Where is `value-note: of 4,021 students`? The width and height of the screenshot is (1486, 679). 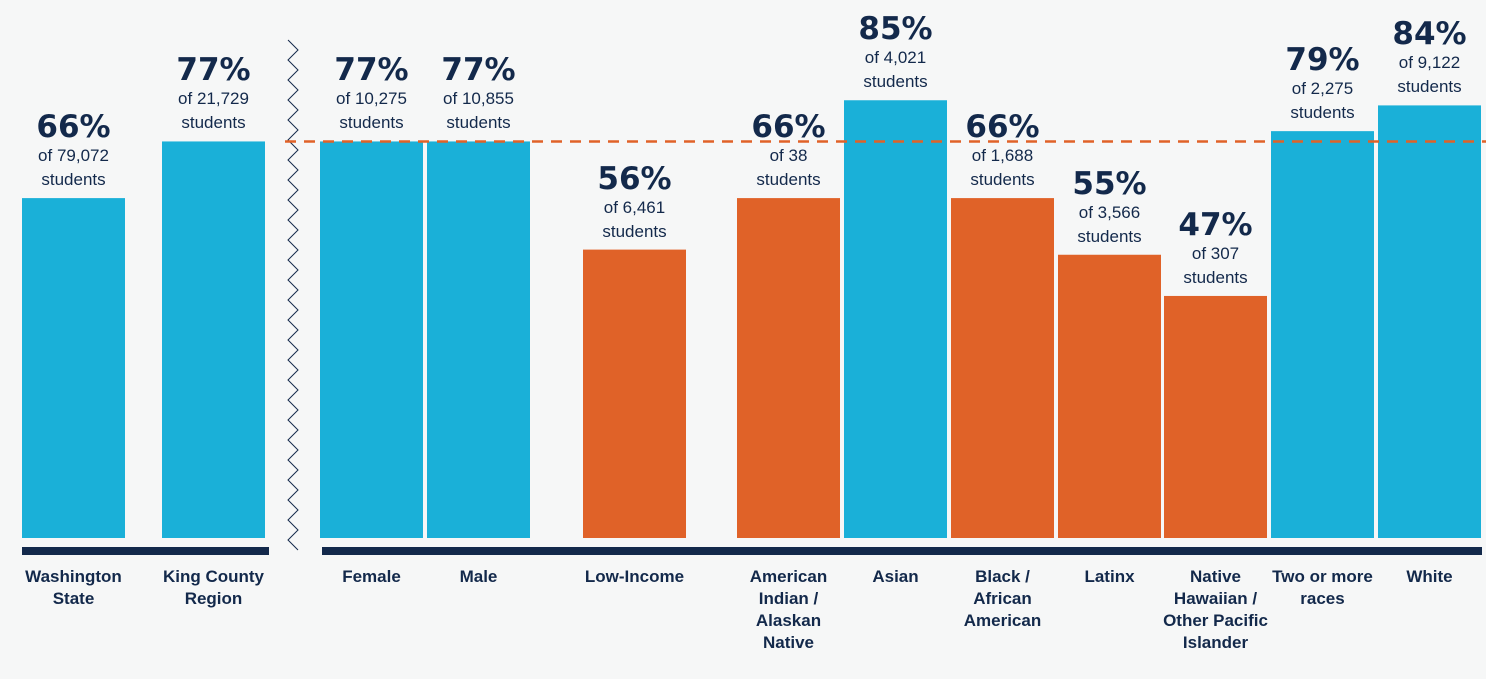
value-note: of 4,021 students is located at coordinates (895, 70).